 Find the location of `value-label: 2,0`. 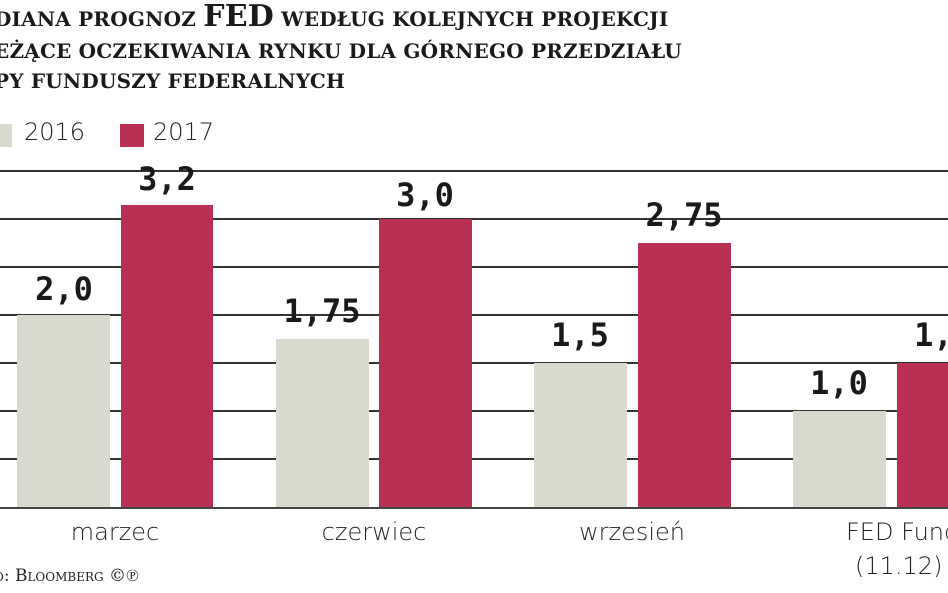

value-label: 2,0 is located at coordinates (64, 289).